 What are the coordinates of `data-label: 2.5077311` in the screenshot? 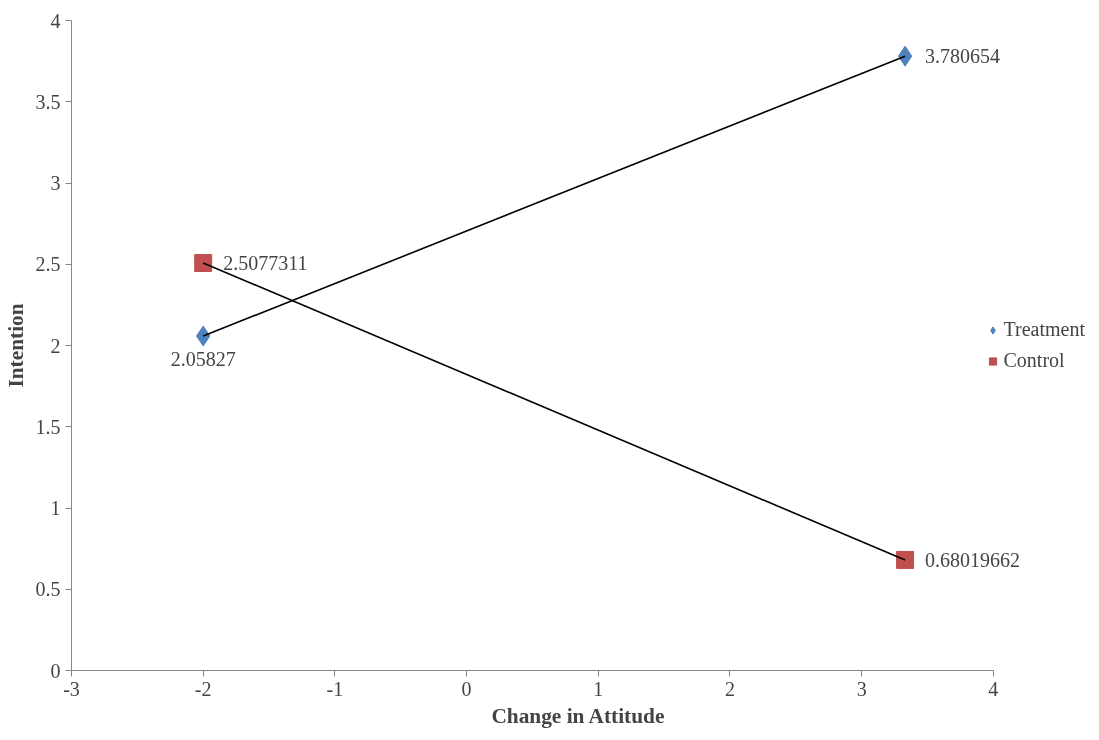 It's located at (265, 262).